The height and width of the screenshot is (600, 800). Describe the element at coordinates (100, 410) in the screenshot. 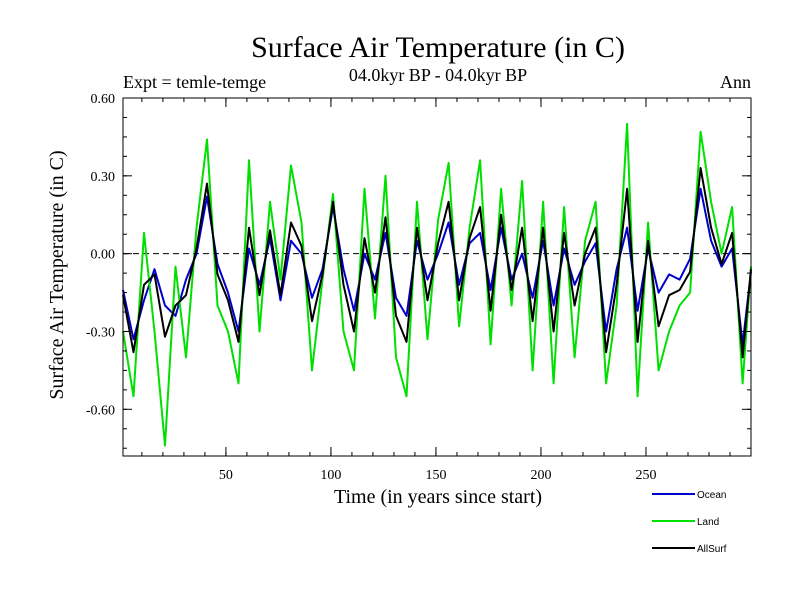

I see `y-tick-label: -0.60` at that location.